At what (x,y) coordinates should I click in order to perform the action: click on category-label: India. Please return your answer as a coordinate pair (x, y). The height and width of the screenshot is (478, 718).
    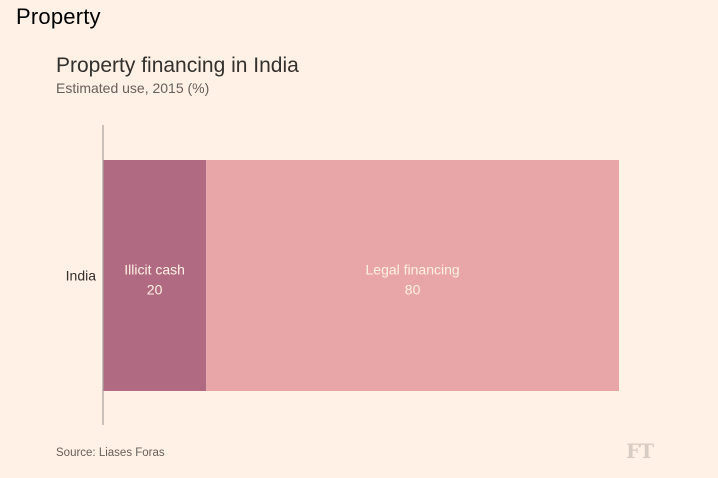
    Looking at the image, I should click on (81, 276).